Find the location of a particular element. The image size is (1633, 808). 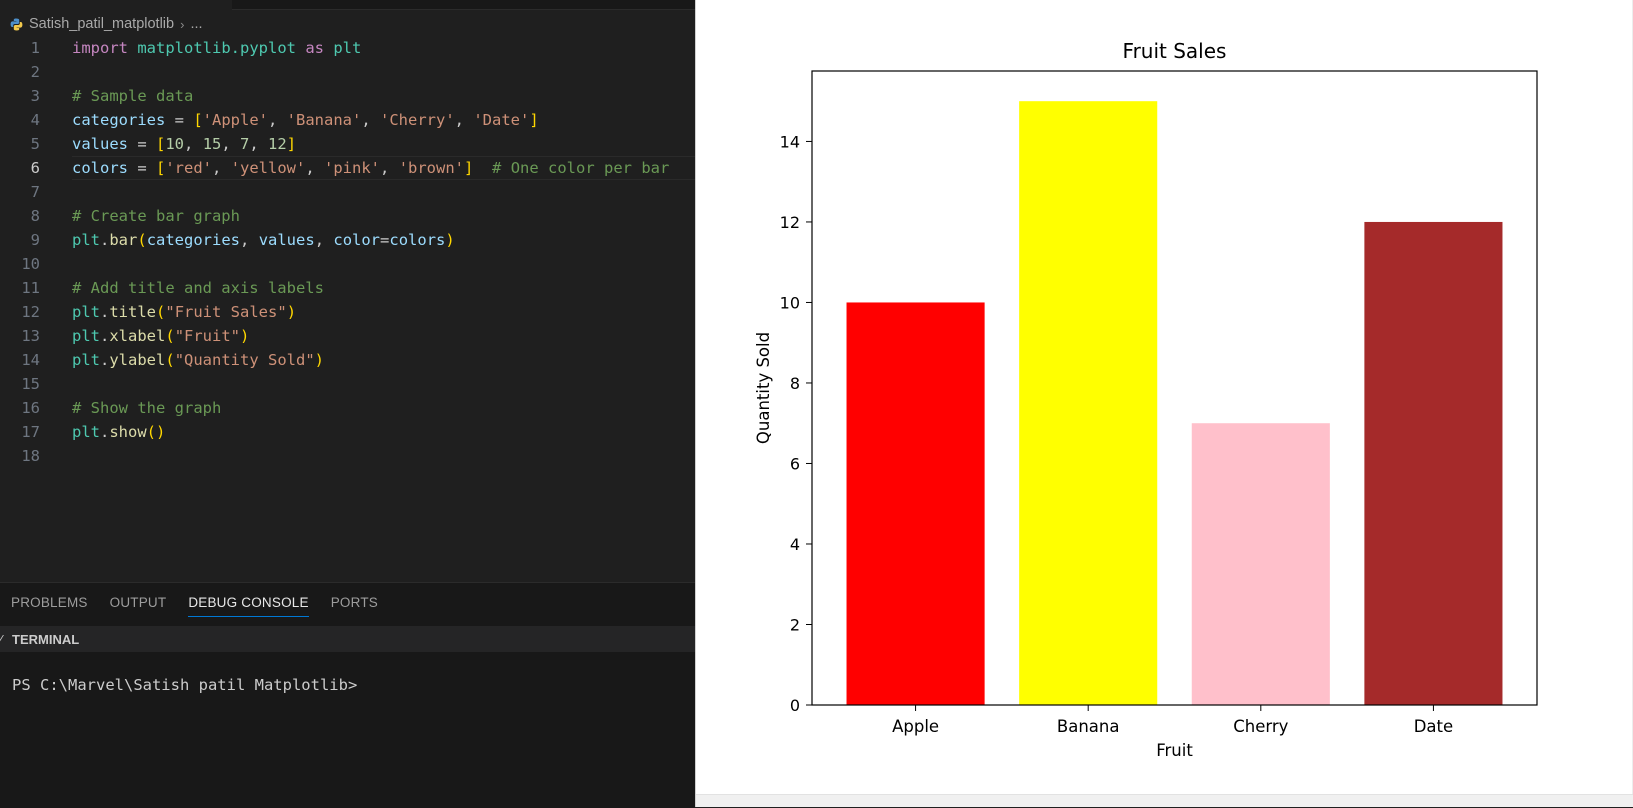

code-line: 18 is located at coordinates (347, 456).